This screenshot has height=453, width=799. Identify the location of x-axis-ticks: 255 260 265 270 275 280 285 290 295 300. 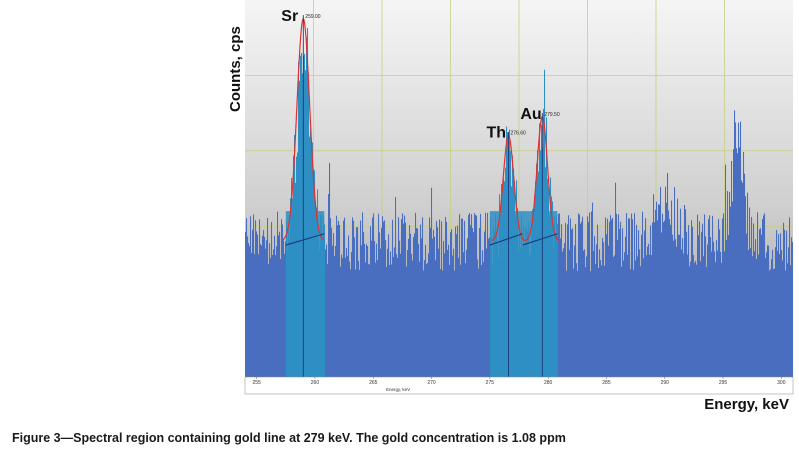
(519, 381).